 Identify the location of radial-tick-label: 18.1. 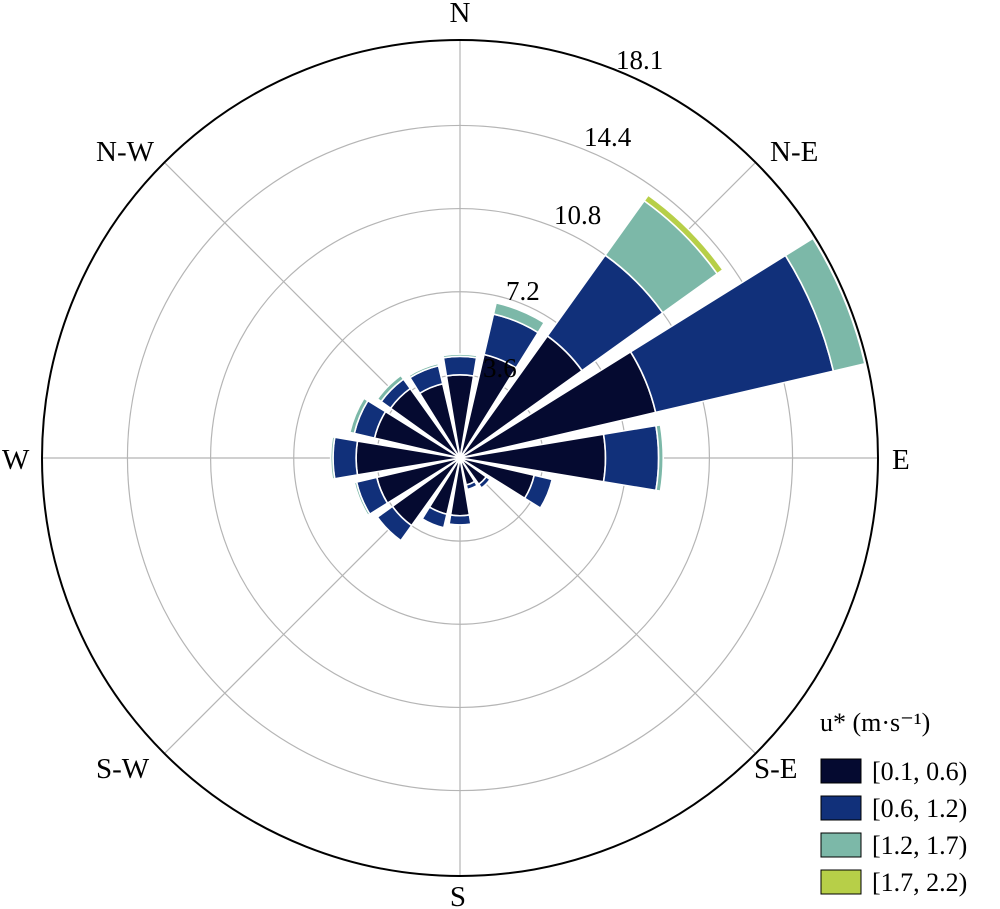
(639, 60).